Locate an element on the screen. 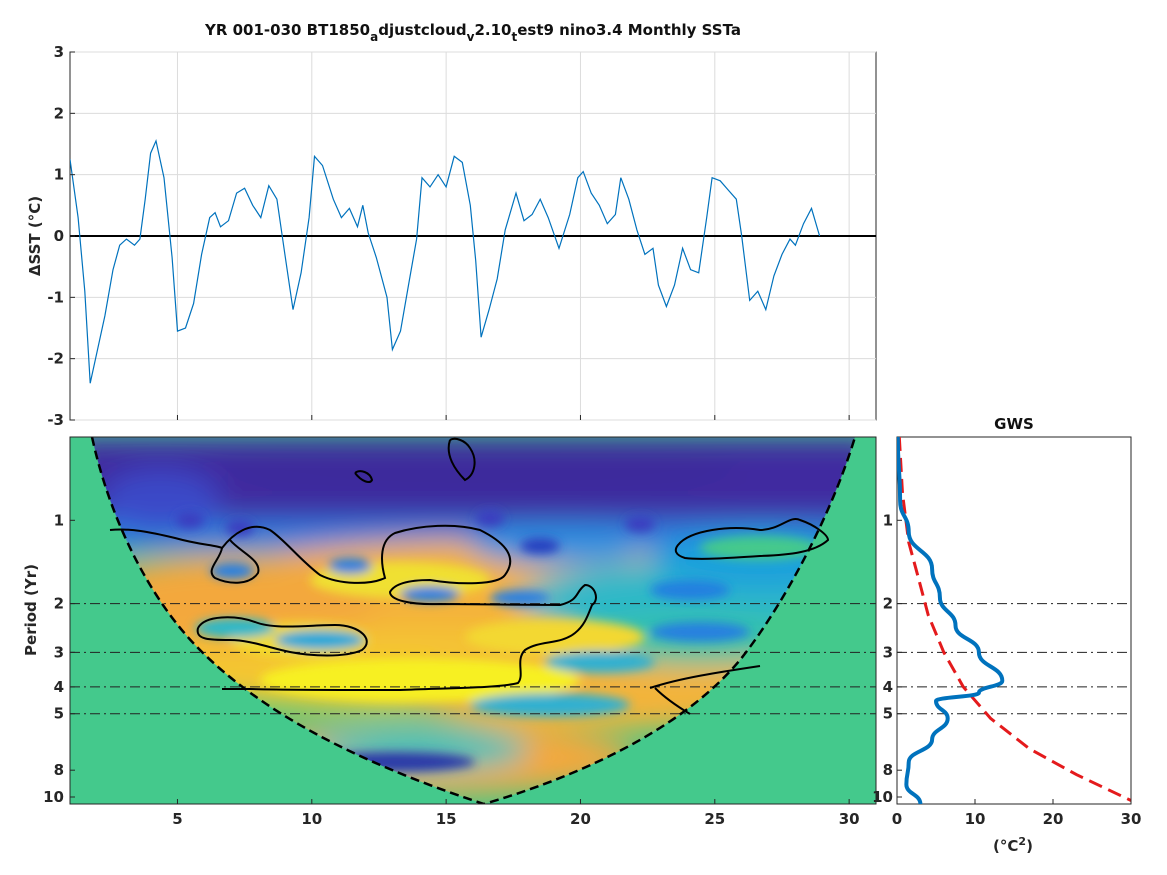  wavelet-x-tick-label: 30 is located at coordinates (849, 819).